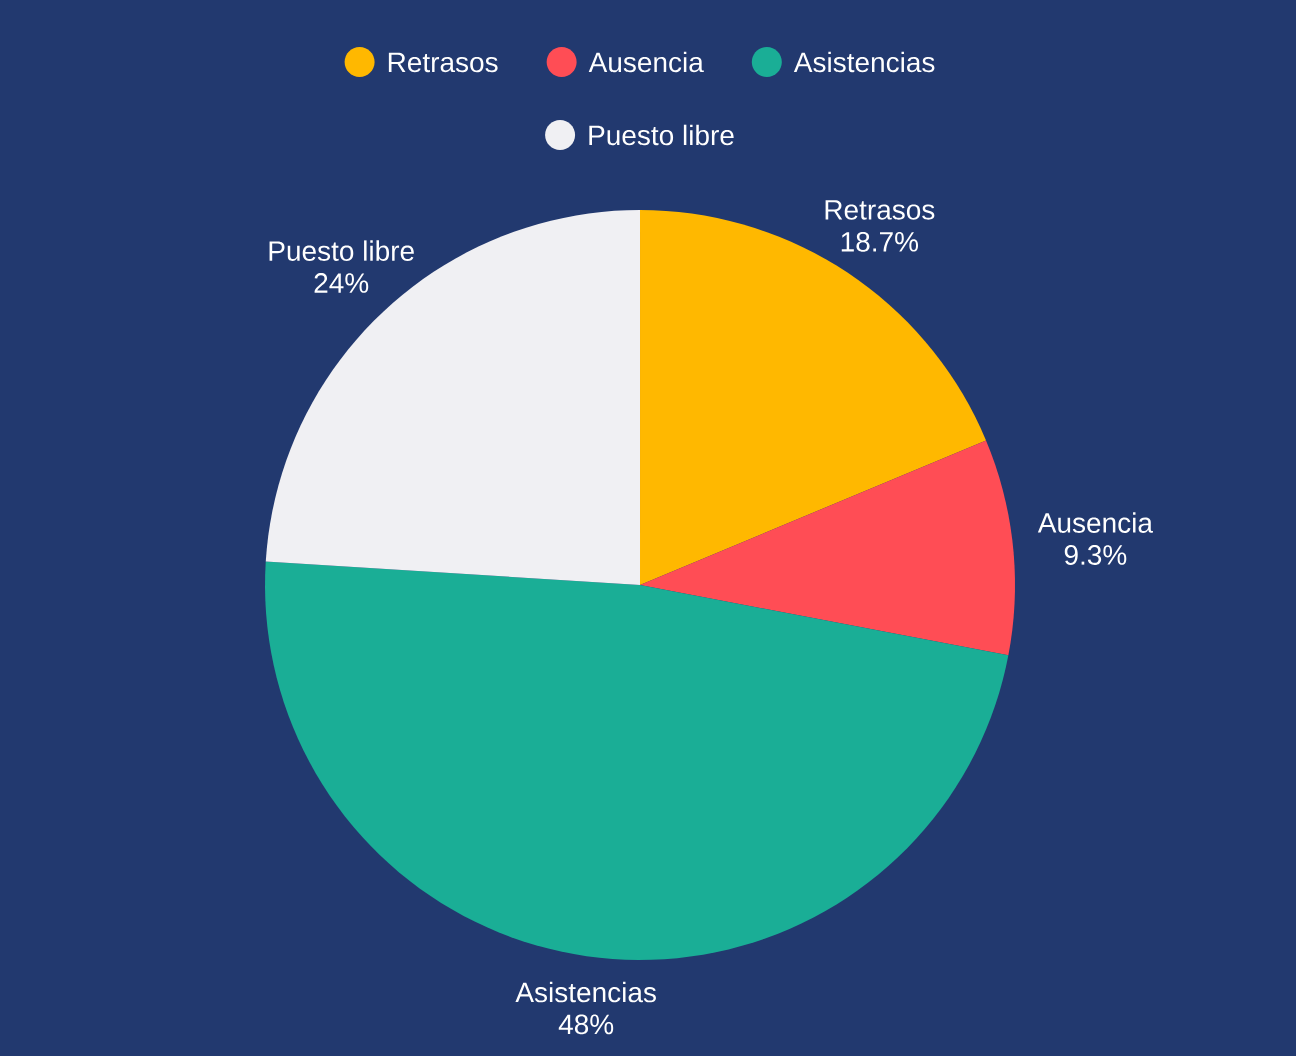  Describe the element at coordinates (864, 62) in the screenshot. I see `legend-label: Asistencias` at that location.